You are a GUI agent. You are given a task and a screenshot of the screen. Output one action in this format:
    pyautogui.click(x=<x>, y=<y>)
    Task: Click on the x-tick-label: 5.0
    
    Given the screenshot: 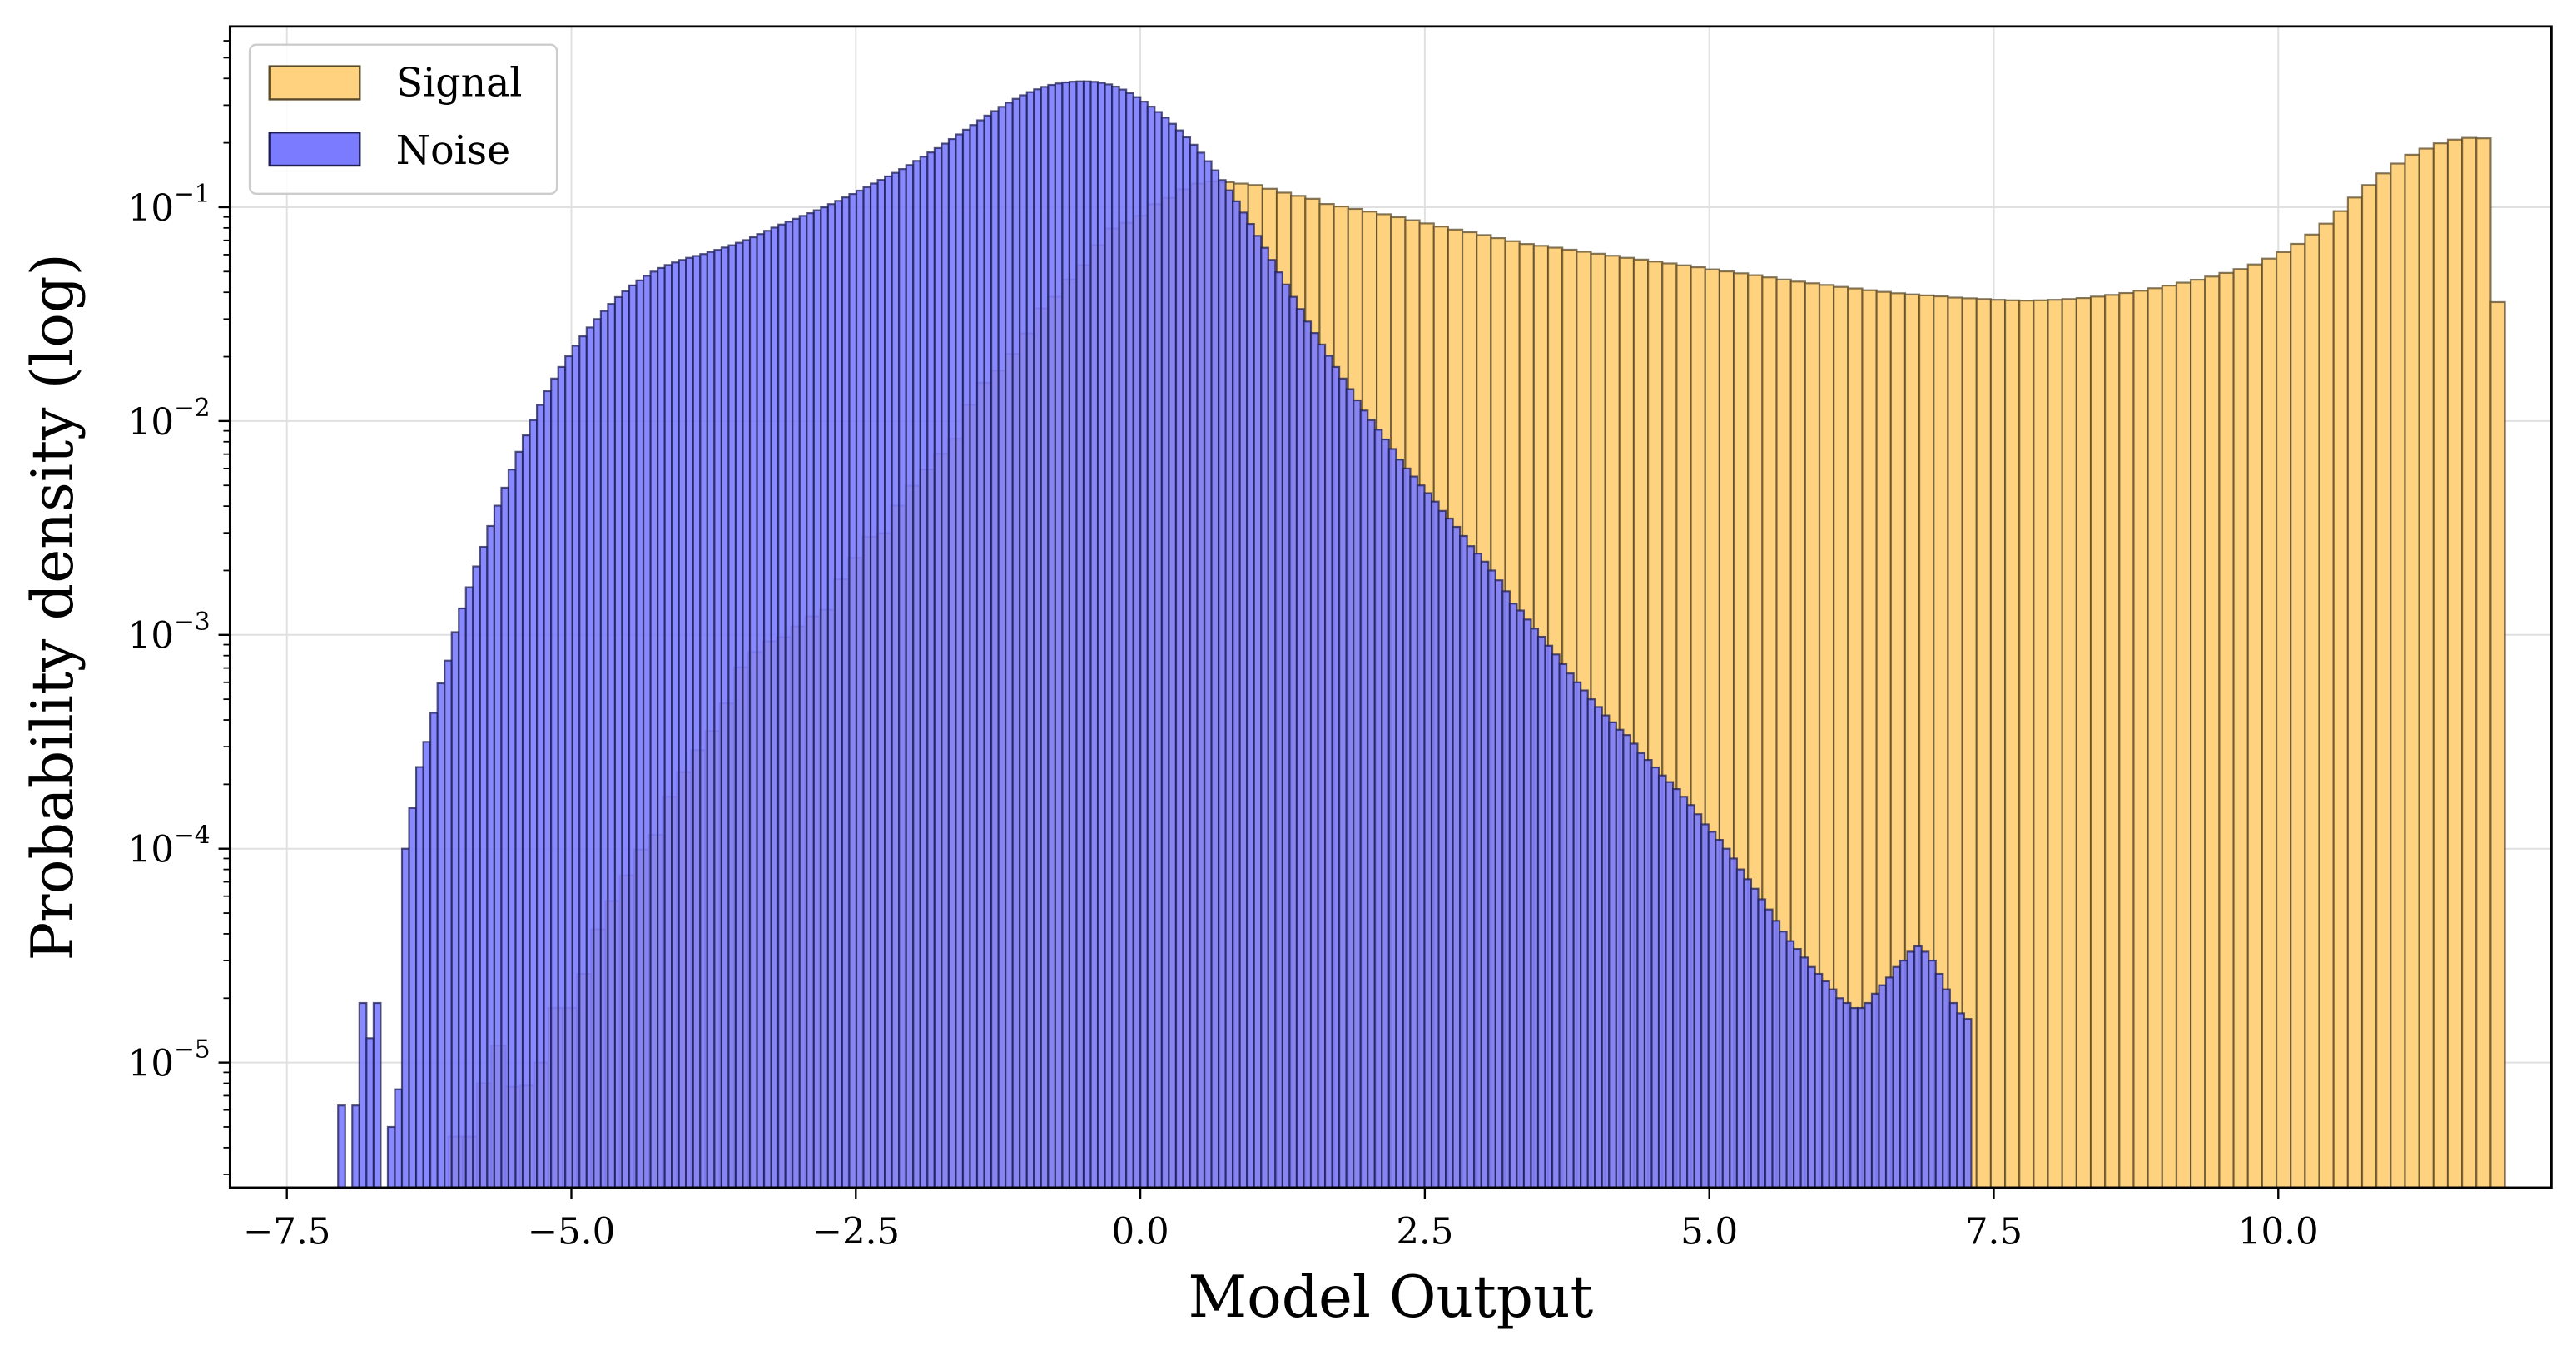 What is the action you would take?
    pyautogui.click(x=1709, y=1232)
    